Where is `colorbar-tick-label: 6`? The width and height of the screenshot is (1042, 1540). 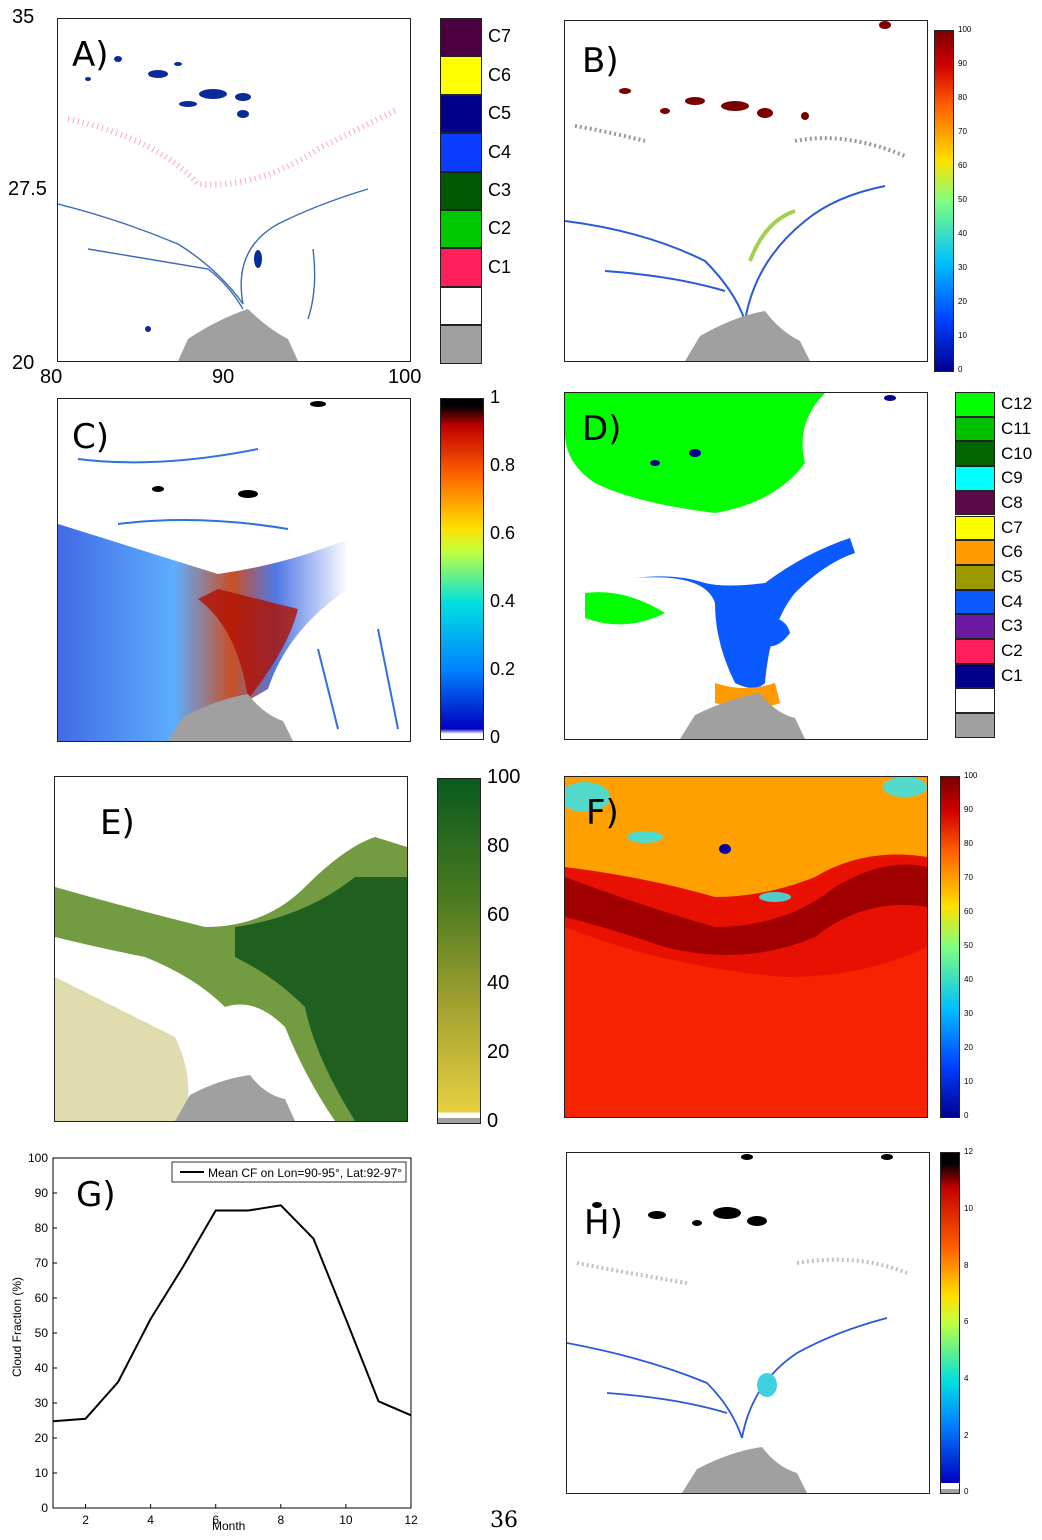
colorbar-tick-label: 6 is located at coordinates (966, 1322).